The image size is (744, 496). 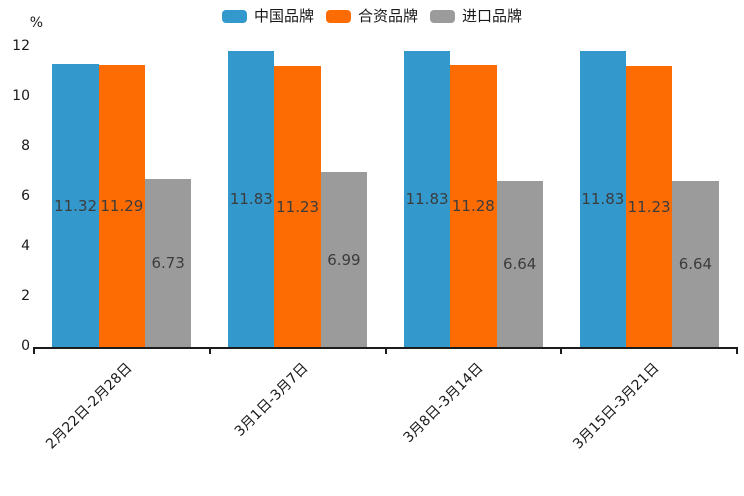 I want to click on y-tick-label: 12, so click(x=21, y=46).